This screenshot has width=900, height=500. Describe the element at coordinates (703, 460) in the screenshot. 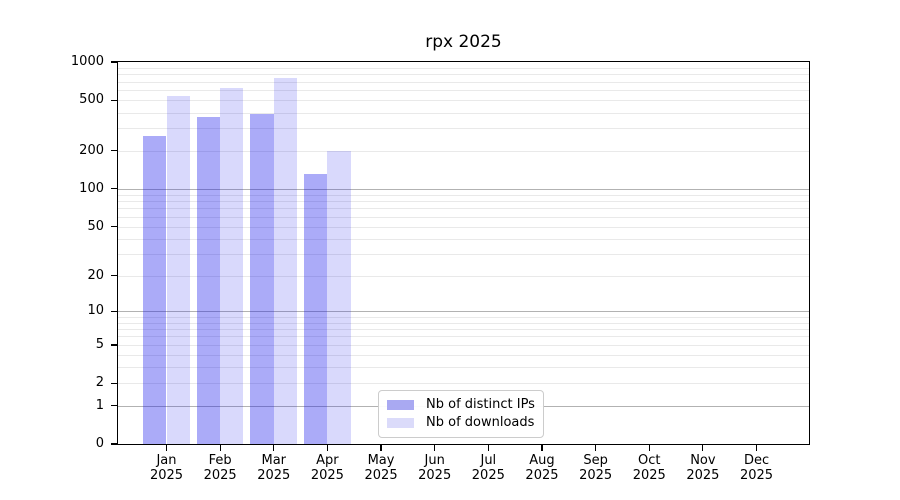

I see `x-tick-month: Nov` at that location.